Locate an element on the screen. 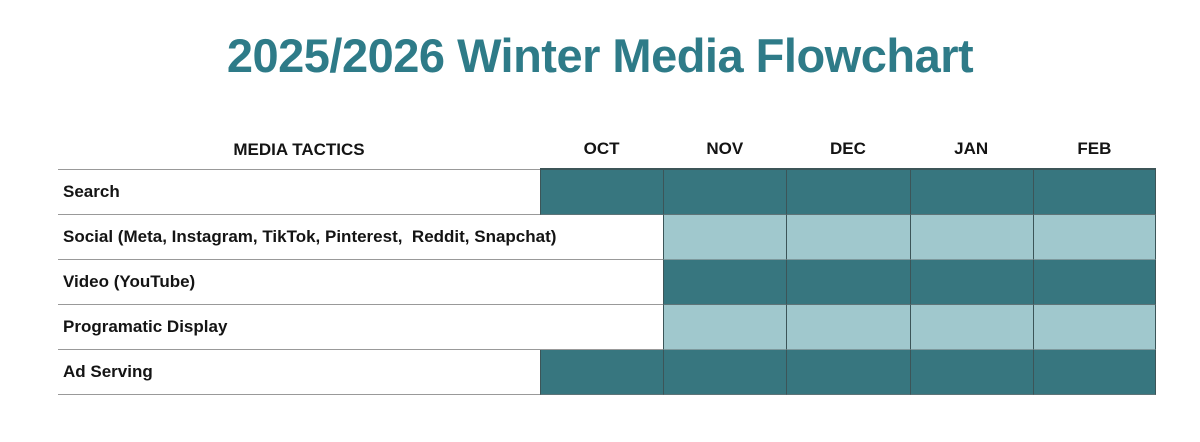 Image resolution: width=1200 pixels, height=442 pixels. table-header-row: MEDIA TACTICS OCT NOV DEC JAN FEB is located at coordinates (607, 150).